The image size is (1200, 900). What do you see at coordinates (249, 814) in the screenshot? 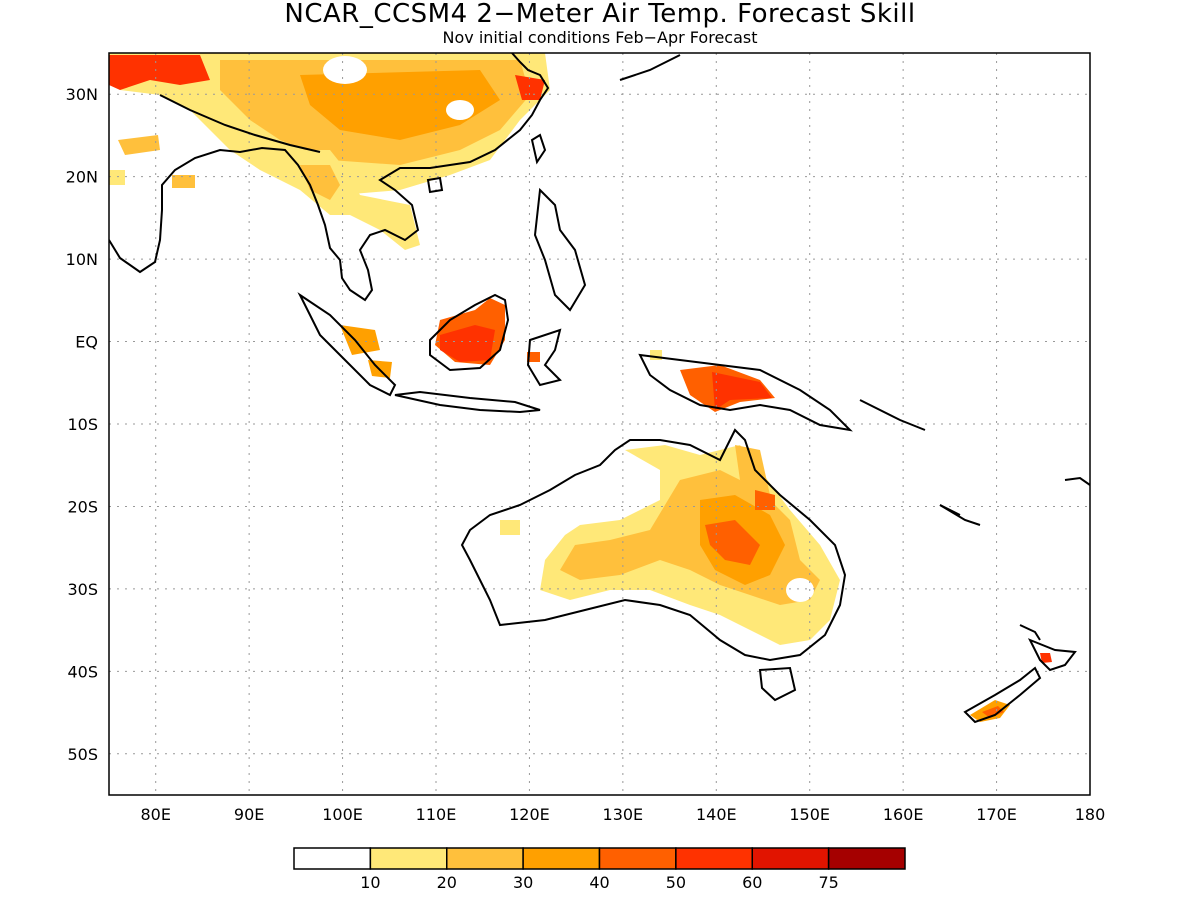
I see `lon-tick-label: 90E` at bounding box center [249, 814].